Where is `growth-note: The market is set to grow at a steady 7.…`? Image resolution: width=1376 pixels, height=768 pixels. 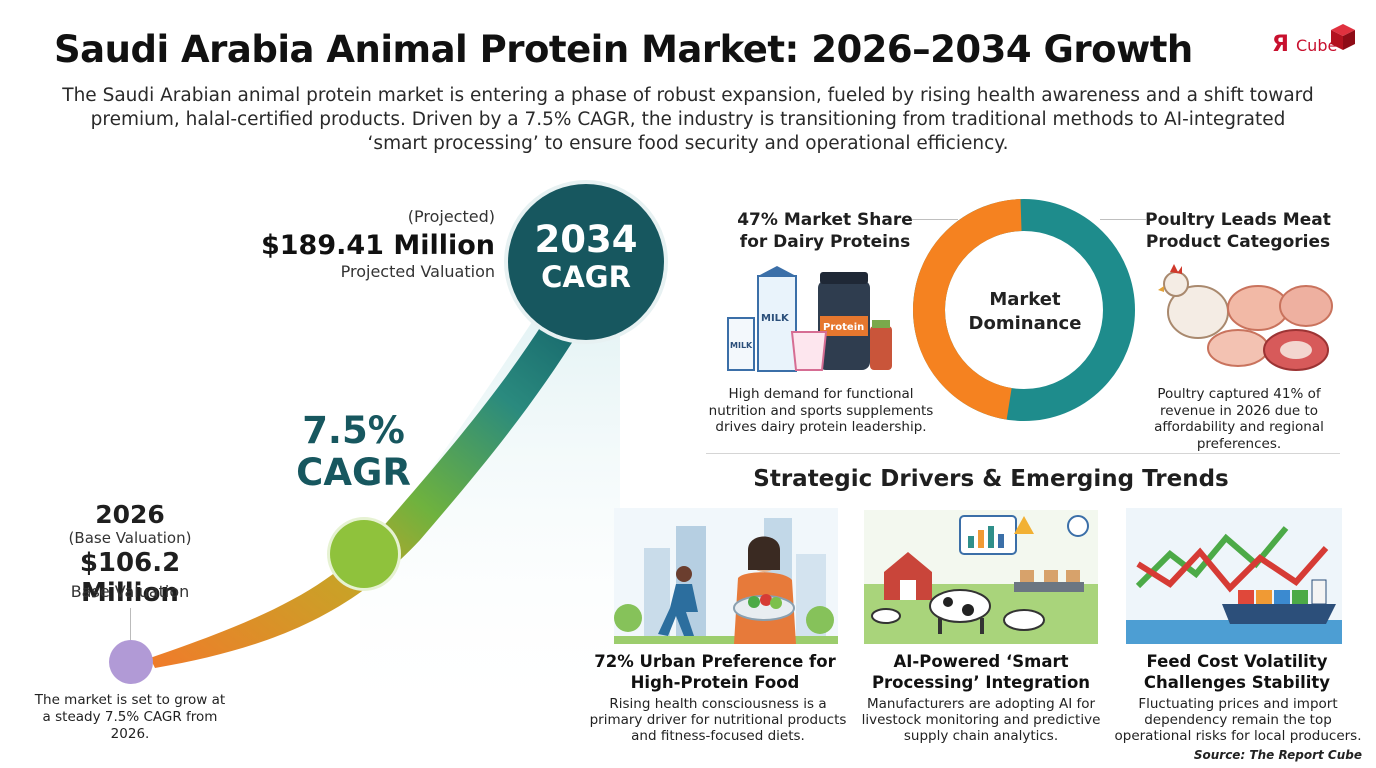 growth-note: The market is set to grow at a steady 7.… is located at coordinates (130, 717).